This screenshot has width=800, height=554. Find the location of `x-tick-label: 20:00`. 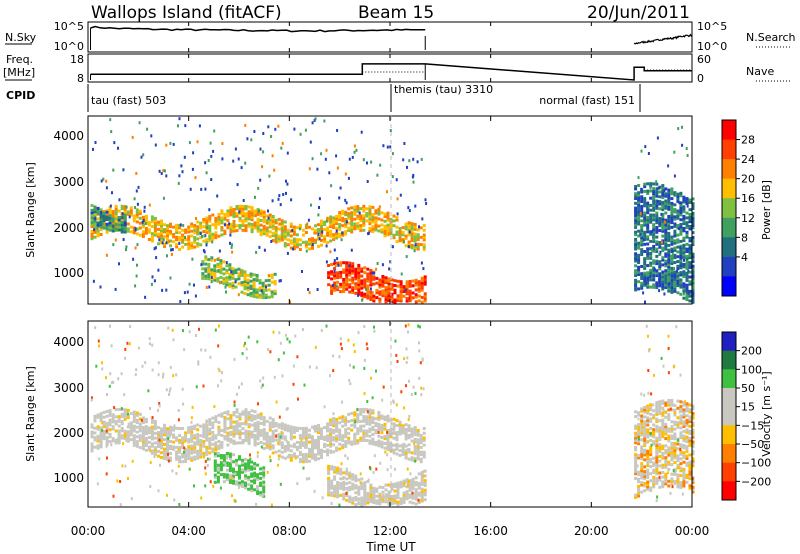

x-tick-label: 20:00 is located at coordinates (591, 531).